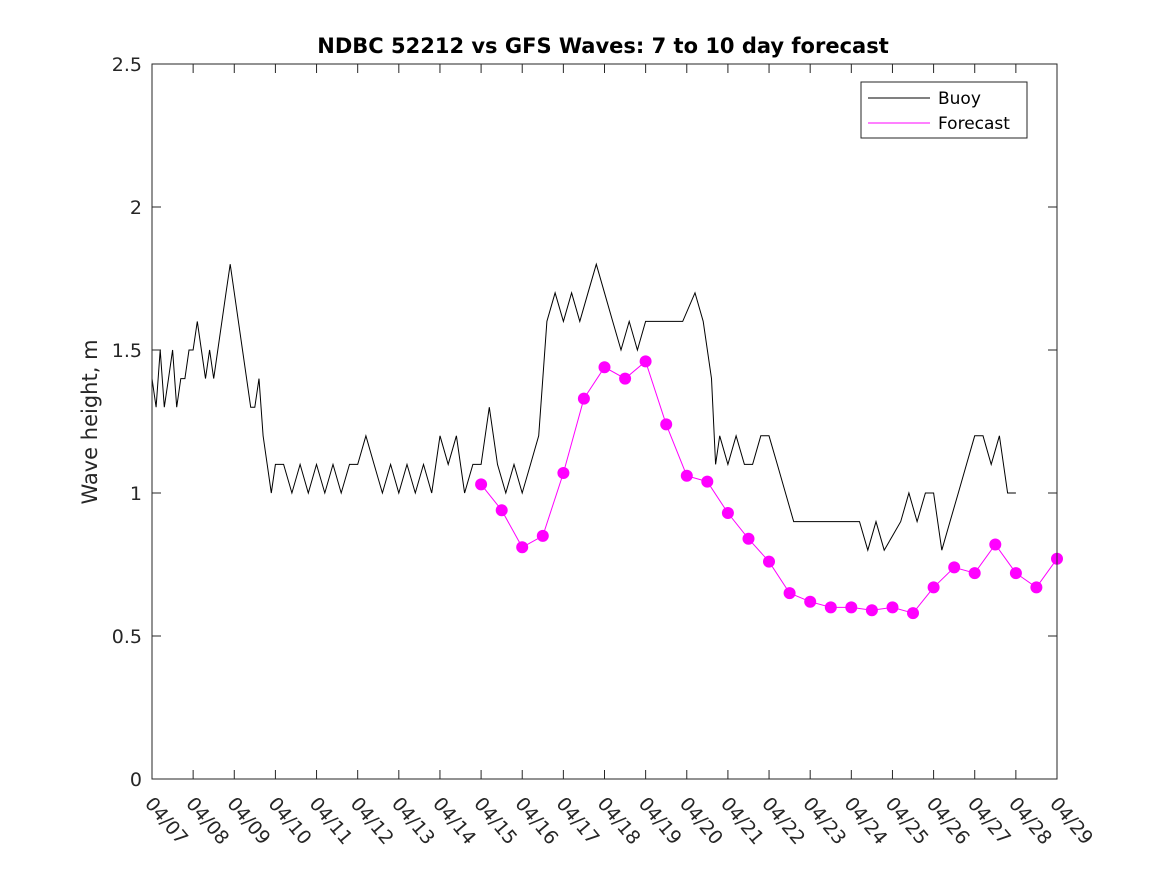 Image resolution: width=1167 pixels, height=875 pixels. I want to click on legend: Buoy Forecast, so click(944, 110).